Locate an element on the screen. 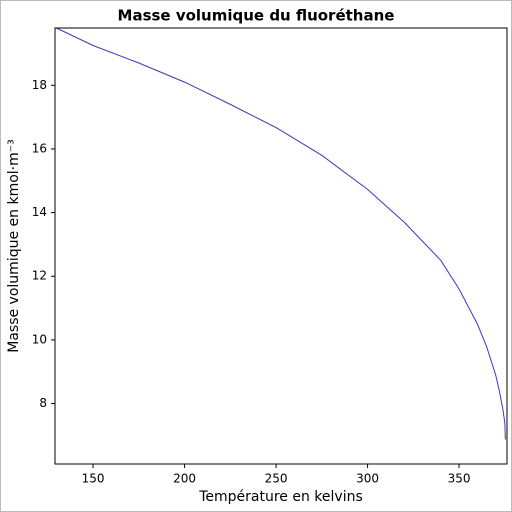  y-tick-label: 10 is located at coordinates (39, 339).